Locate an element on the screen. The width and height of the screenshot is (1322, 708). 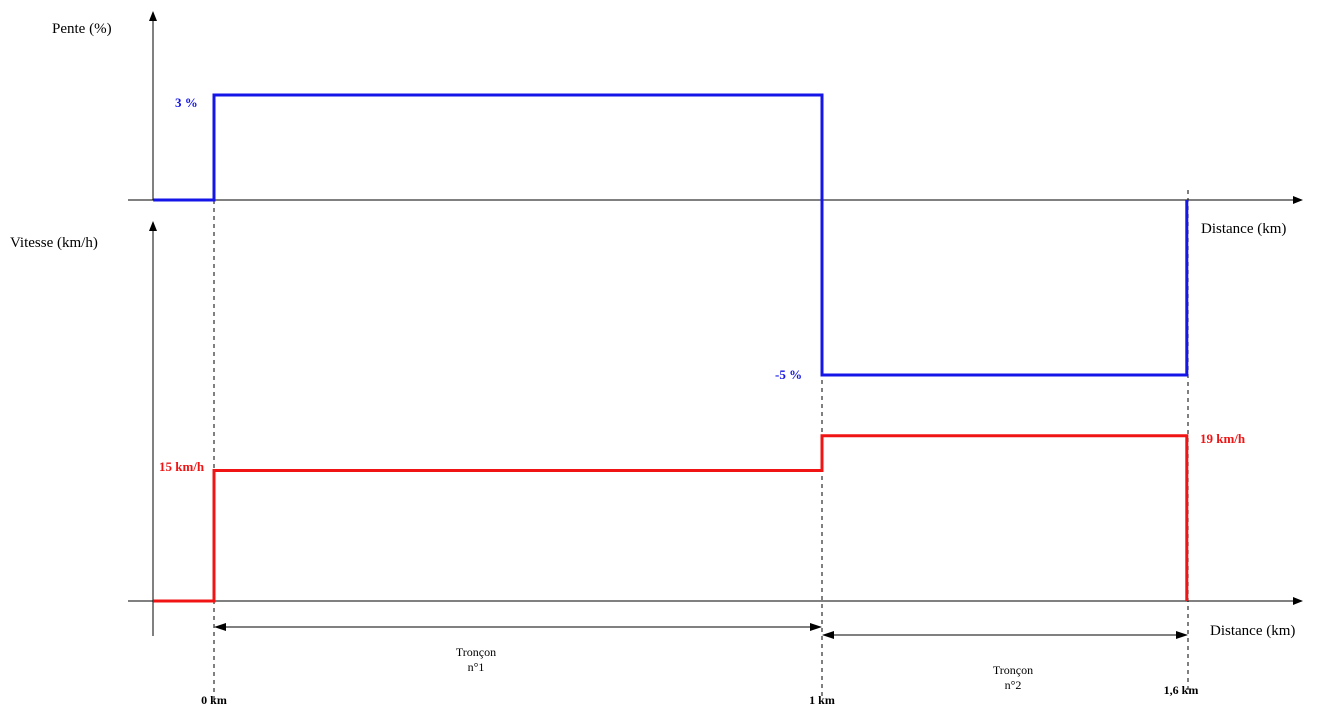
x-tick-0km: 0 km is located at coordinates (214, 700).